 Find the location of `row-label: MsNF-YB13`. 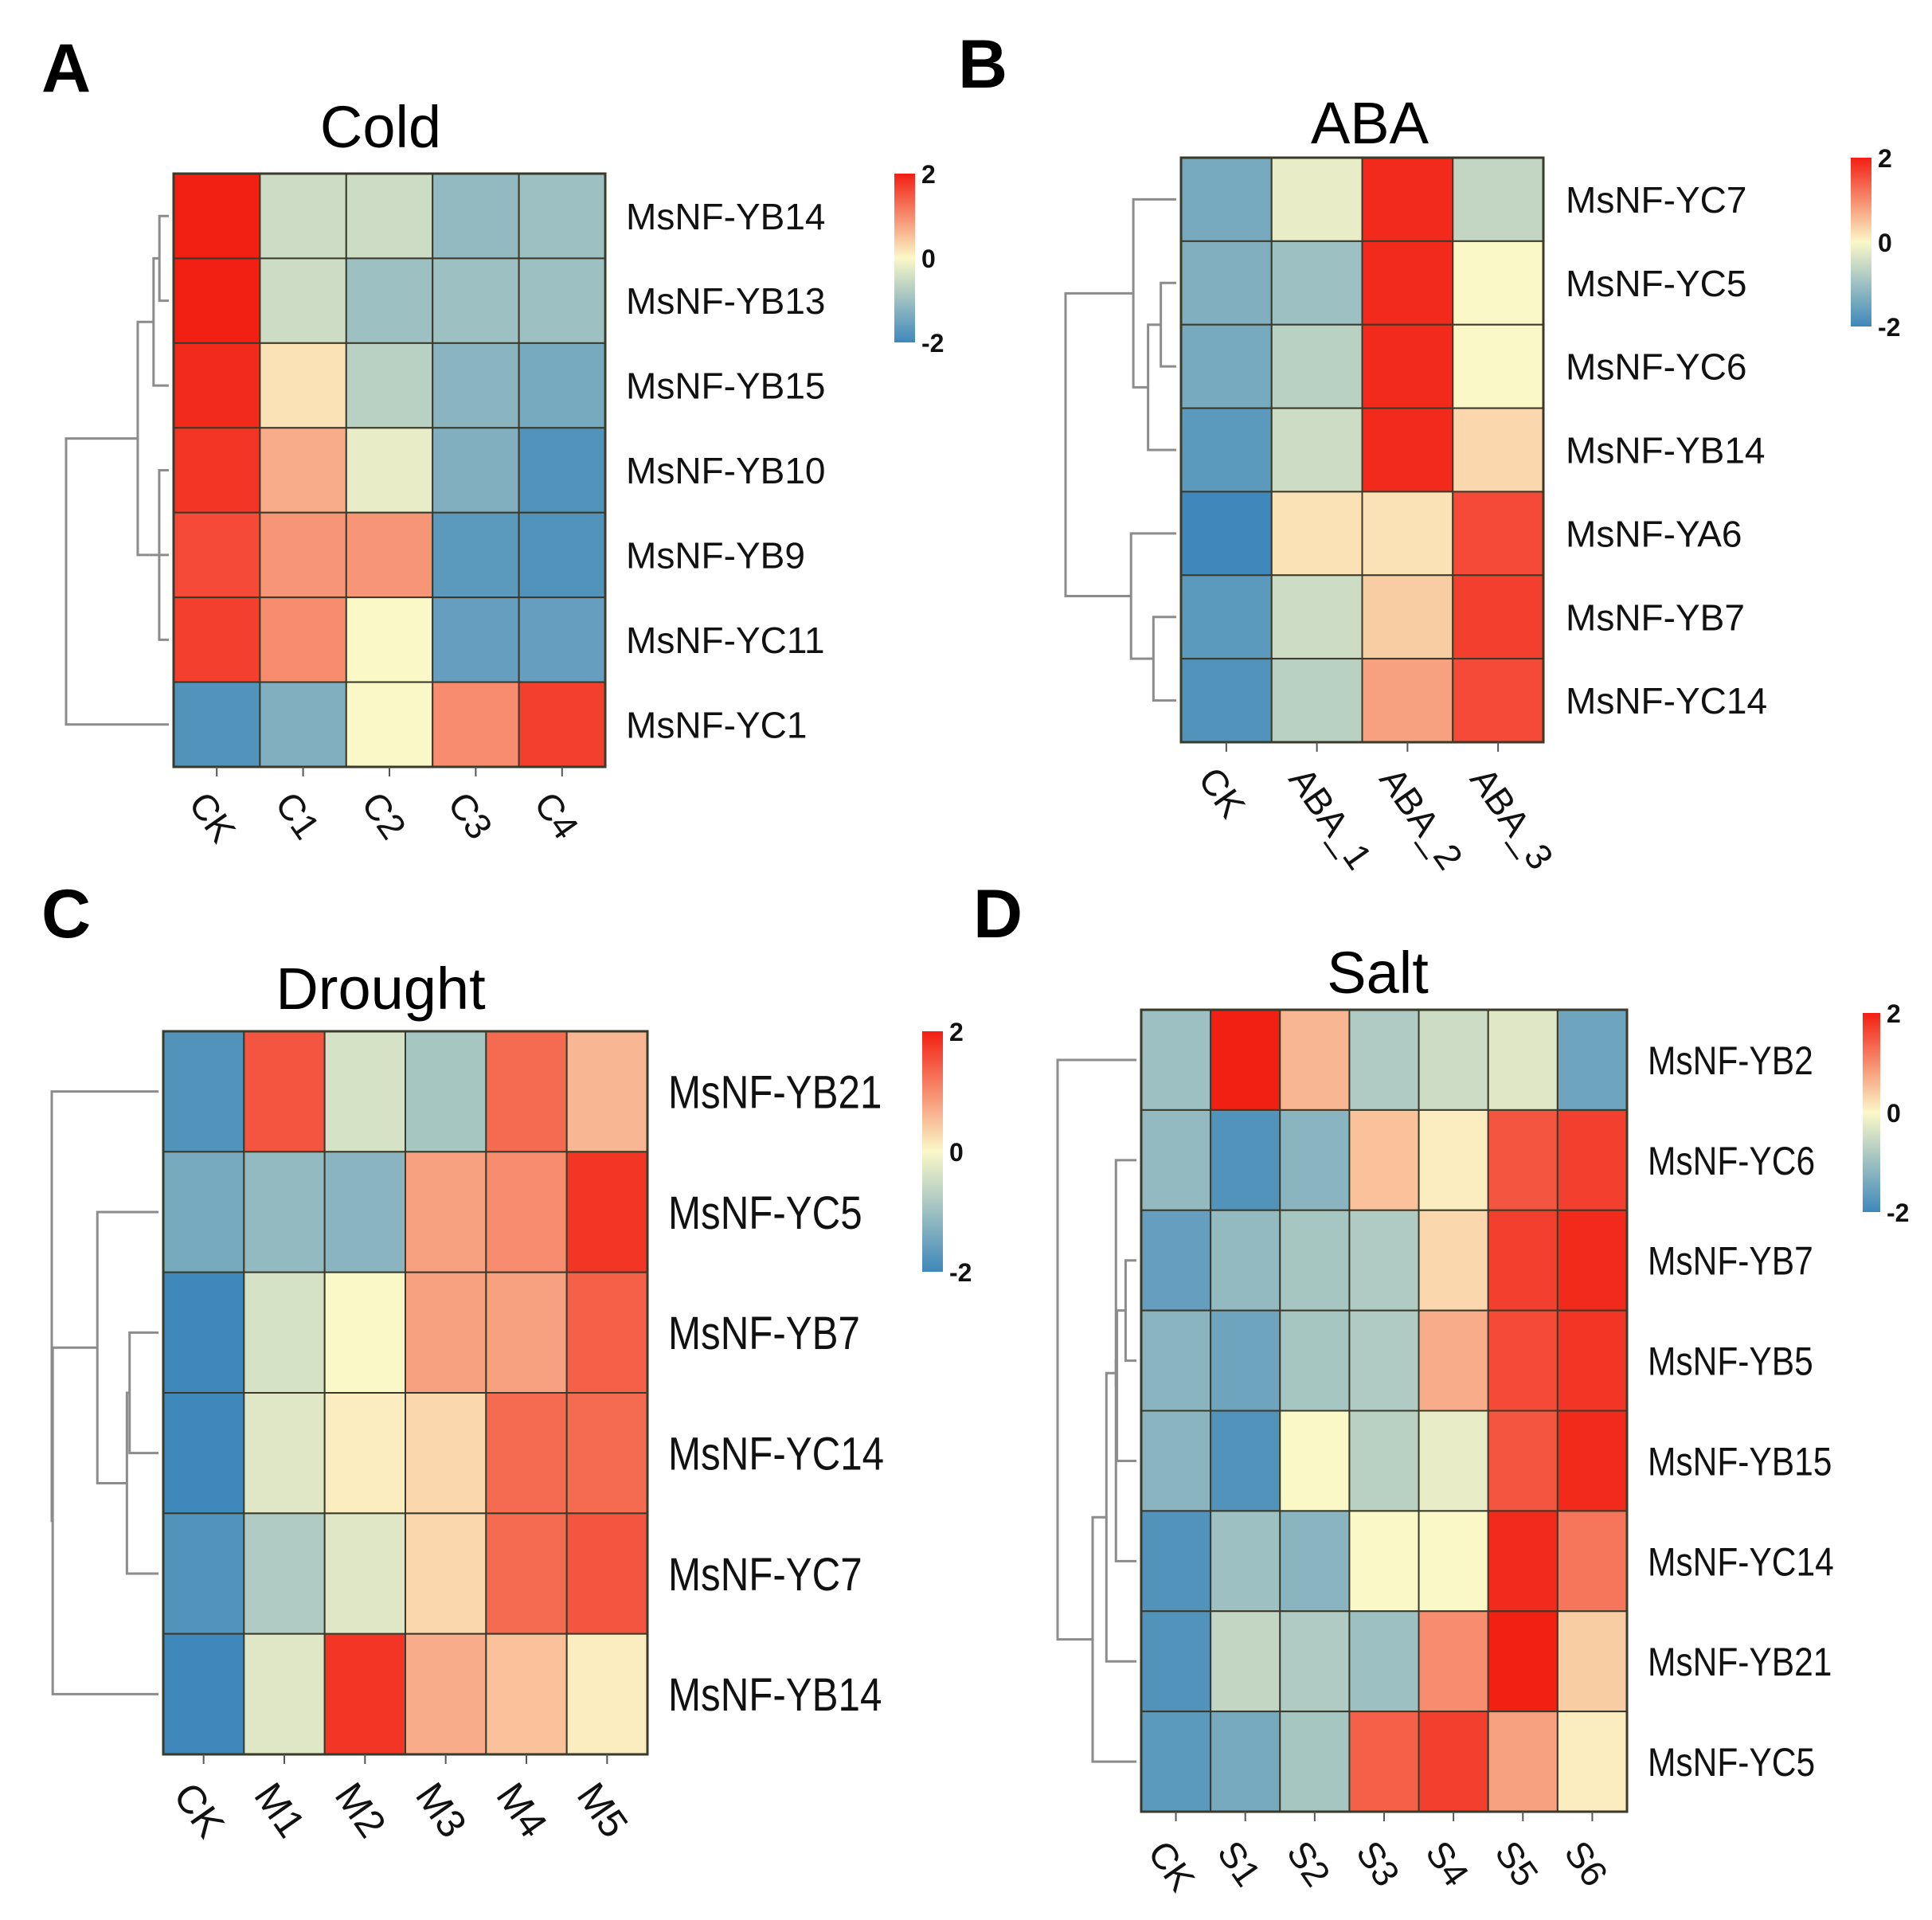

row-label: MsNF-YB13 is located at coordinates (726, 301).